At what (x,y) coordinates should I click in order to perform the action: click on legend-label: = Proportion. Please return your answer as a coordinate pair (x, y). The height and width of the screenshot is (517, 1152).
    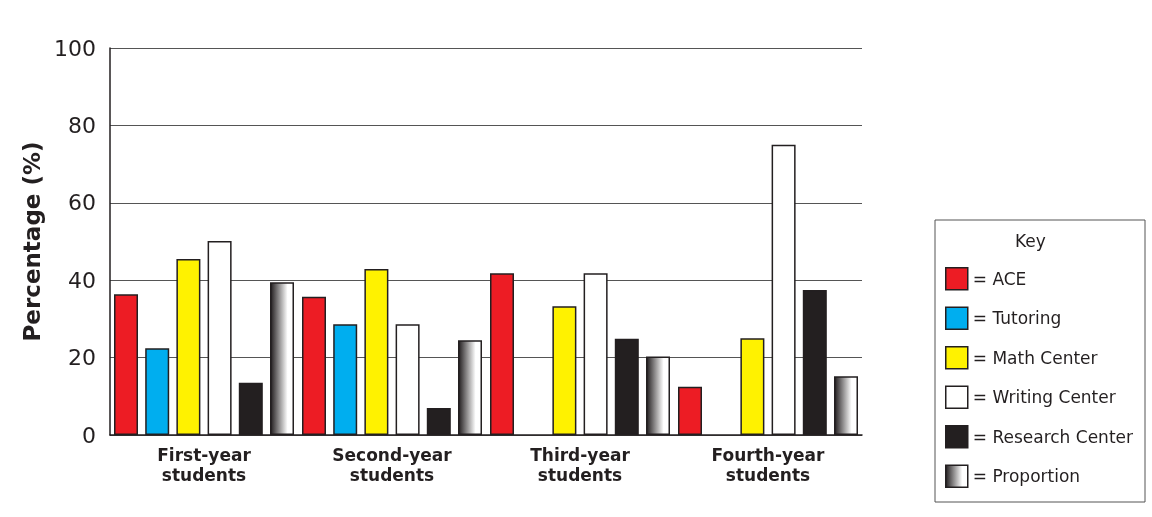
    Looking at the image, I should click on (1026, 476).